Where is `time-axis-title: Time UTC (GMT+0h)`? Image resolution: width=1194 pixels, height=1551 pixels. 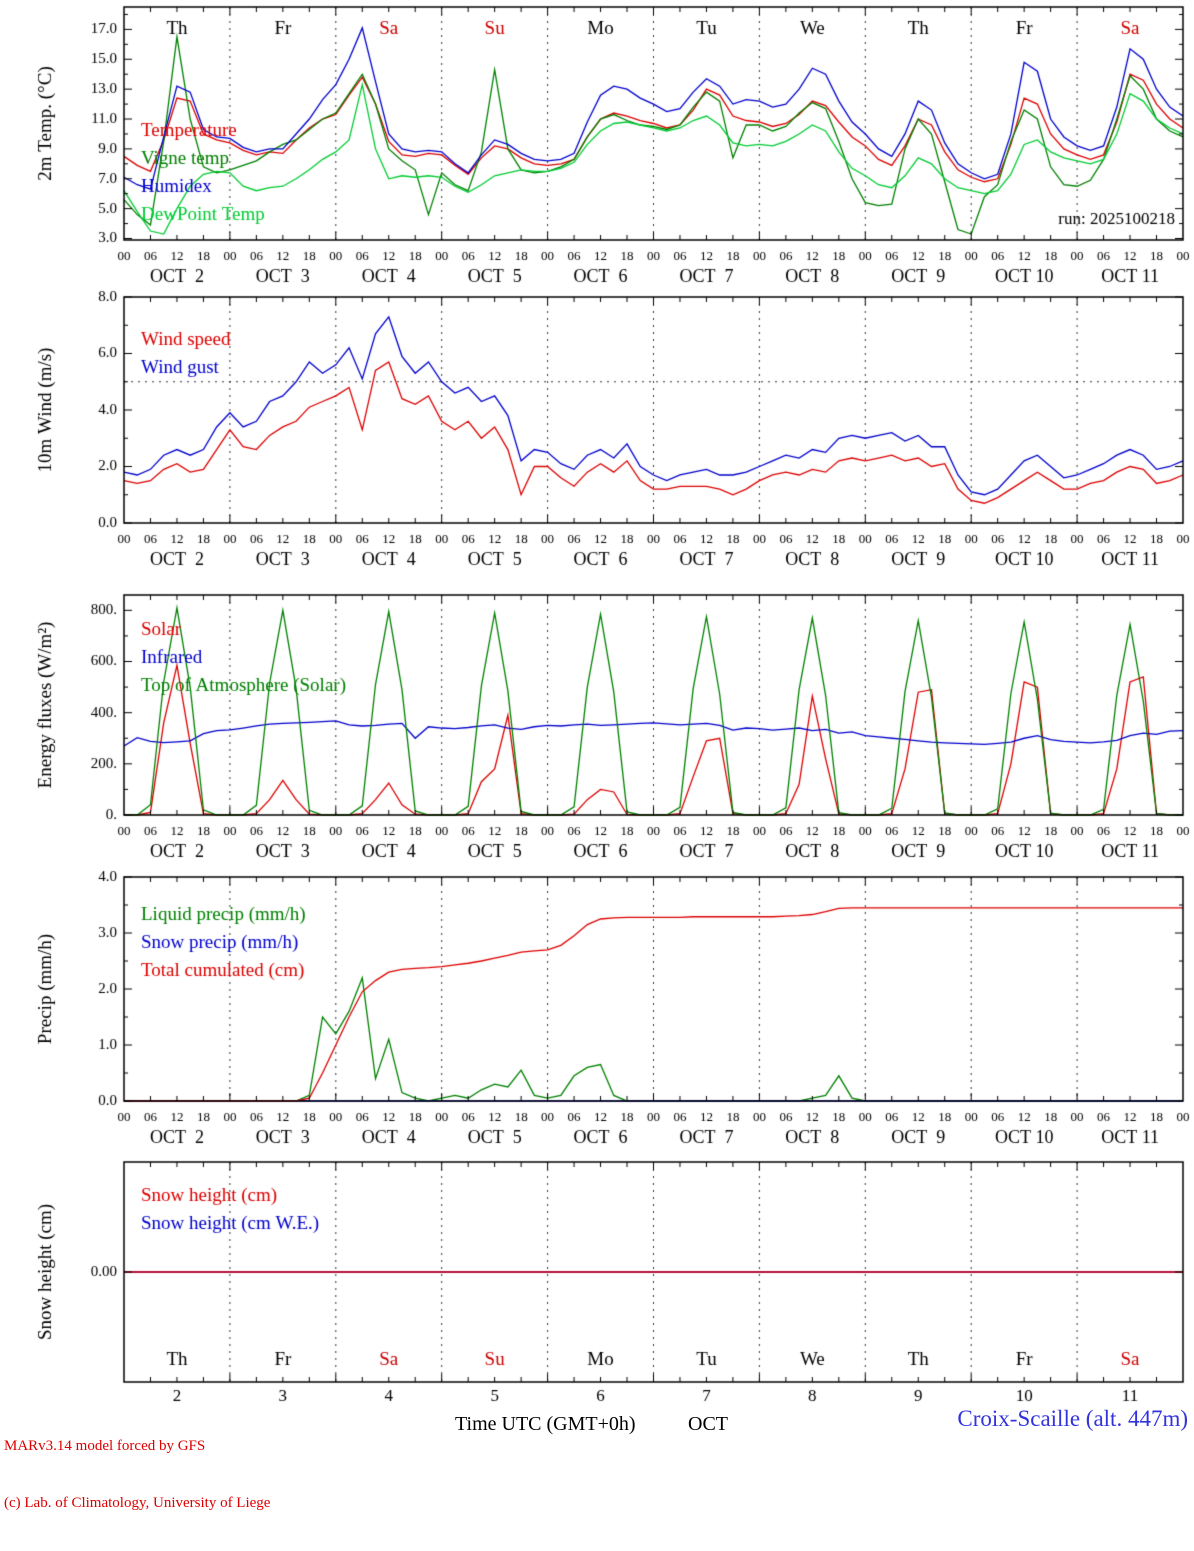
time-axis-title: Time UTC (GMT+0h) is located at coordinates (545, 1424).